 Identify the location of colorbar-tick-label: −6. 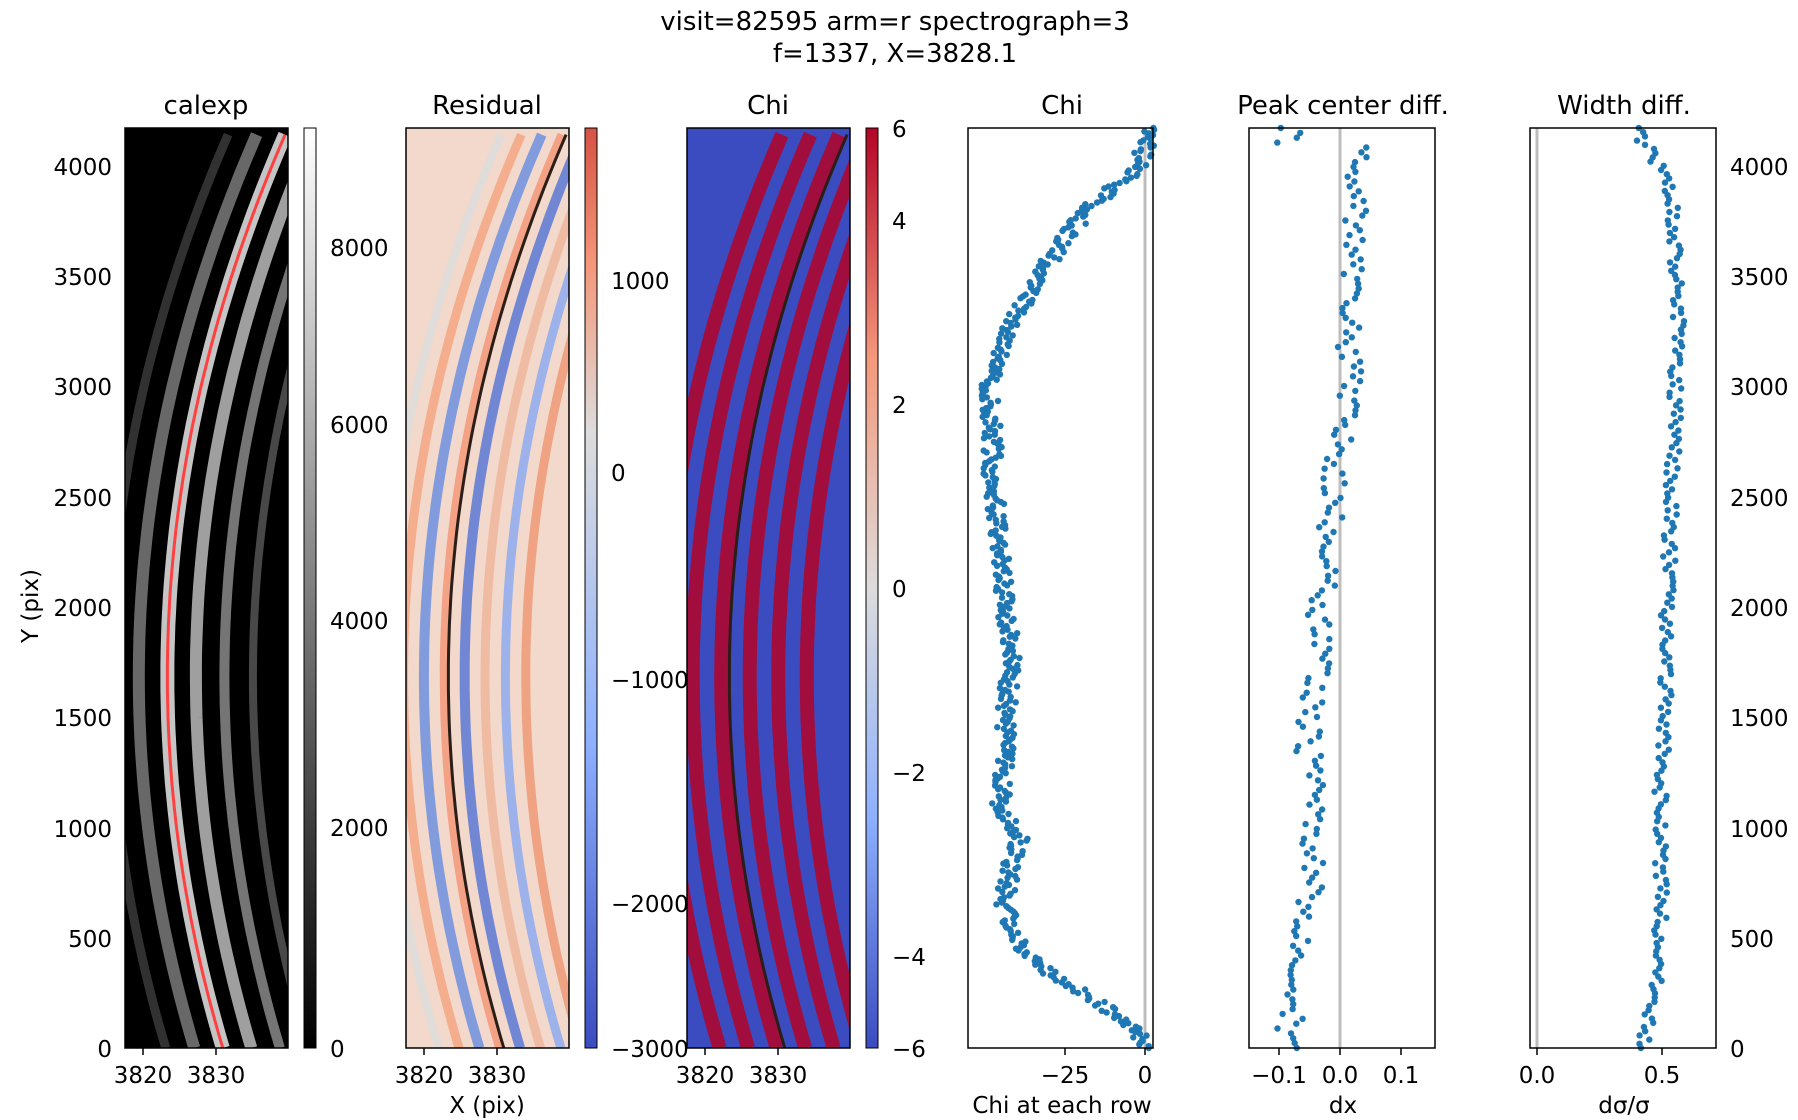
(909, 1050).